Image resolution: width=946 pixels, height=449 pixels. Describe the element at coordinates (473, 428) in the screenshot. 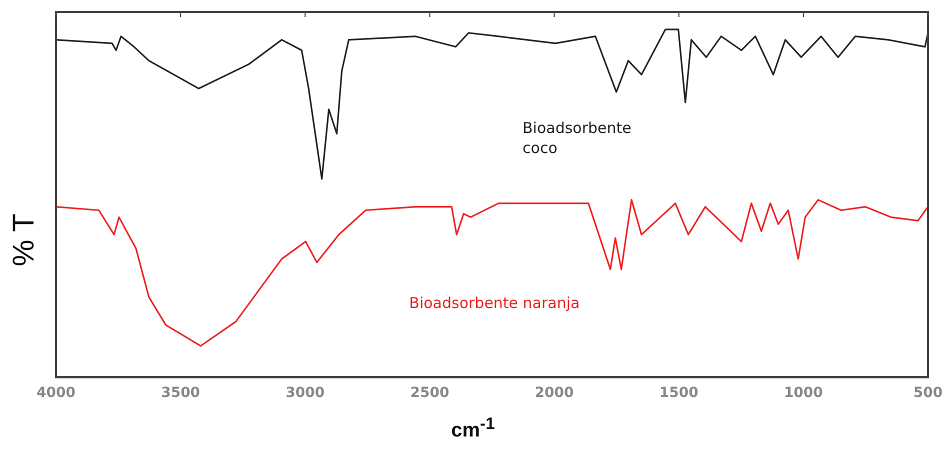

I see `x-axis-title: cm$^{-1}$` at that location.